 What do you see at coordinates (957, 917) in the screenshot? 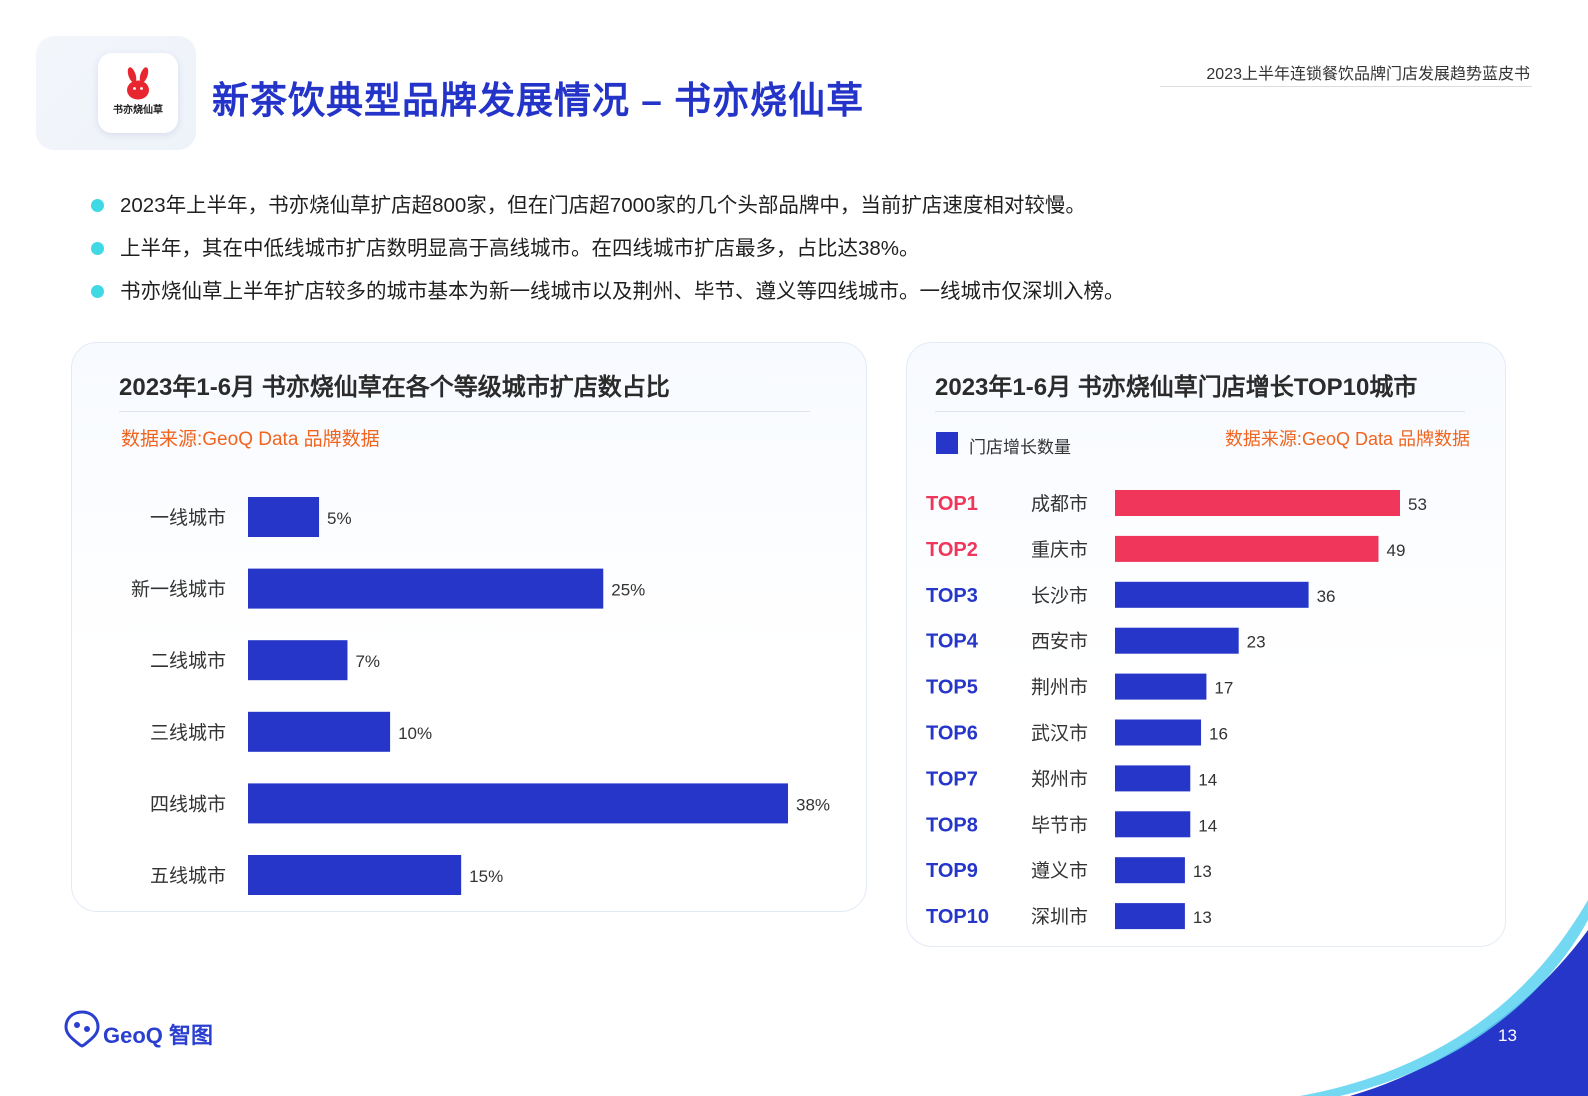
I see `rank-label: TOP10` at bounding box center [957, 917].